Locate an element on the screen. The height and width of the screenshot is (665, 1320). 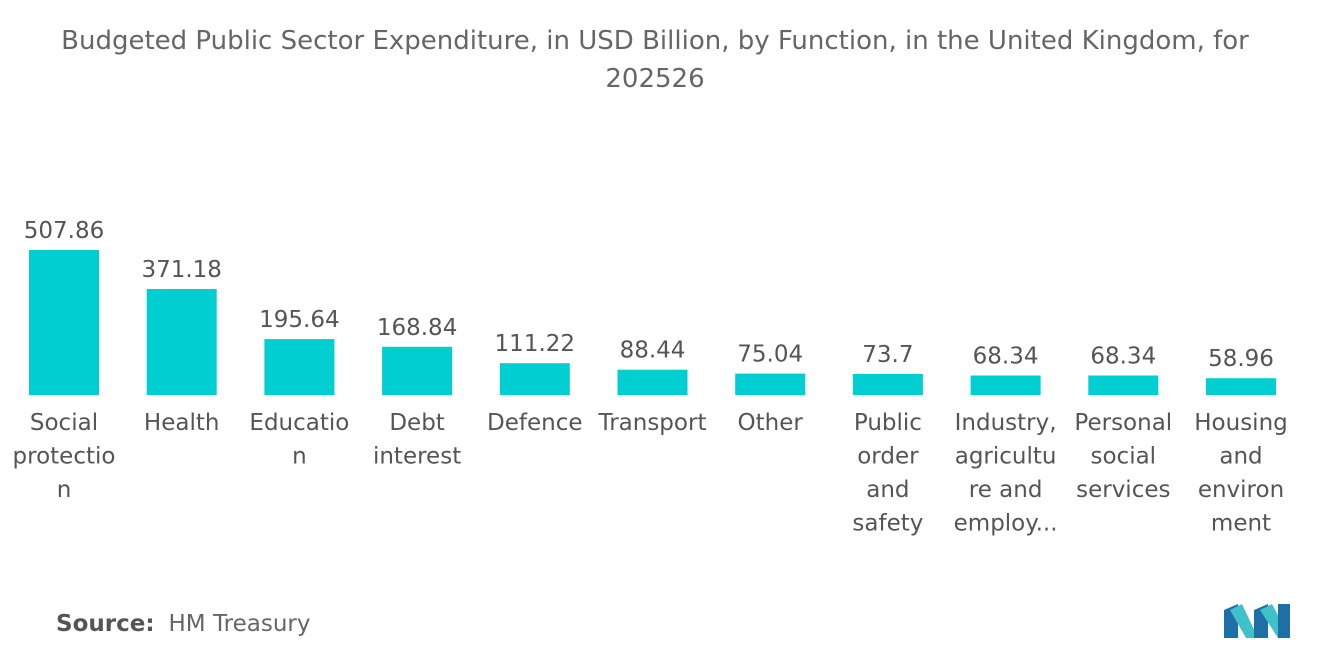
data-label-1: 371.18 is located at coordinates (181, 270).